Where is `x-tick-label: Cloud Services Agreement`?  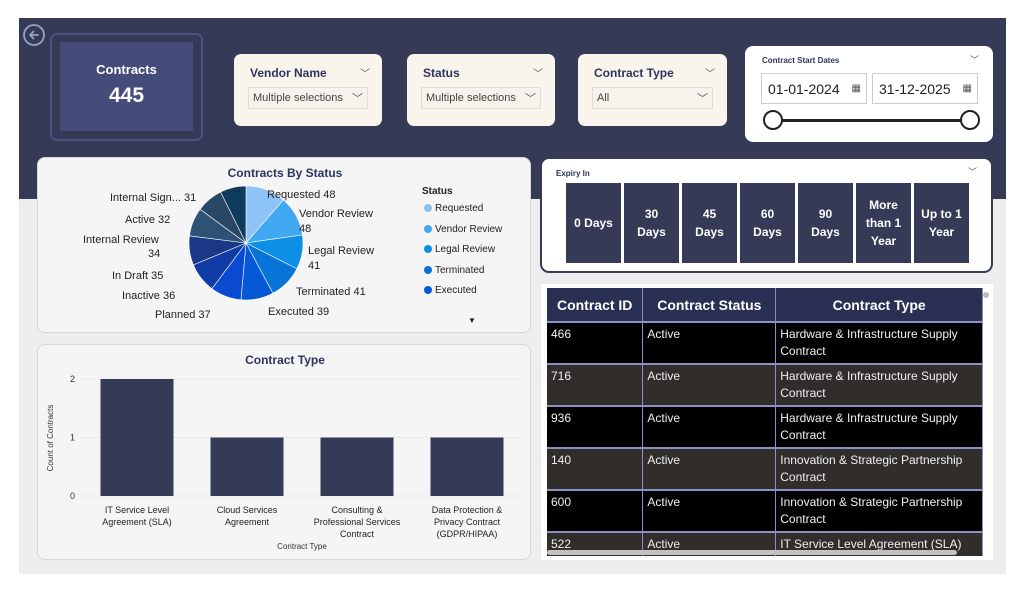
x-tick-label: Cloud Services Agreement is located at coordinates (247, 516).